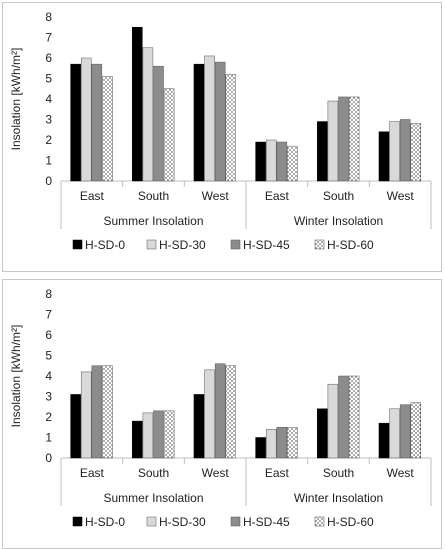 The image size is (445, 550). I want to click on y-tick-label: 2, so click(48, 140).